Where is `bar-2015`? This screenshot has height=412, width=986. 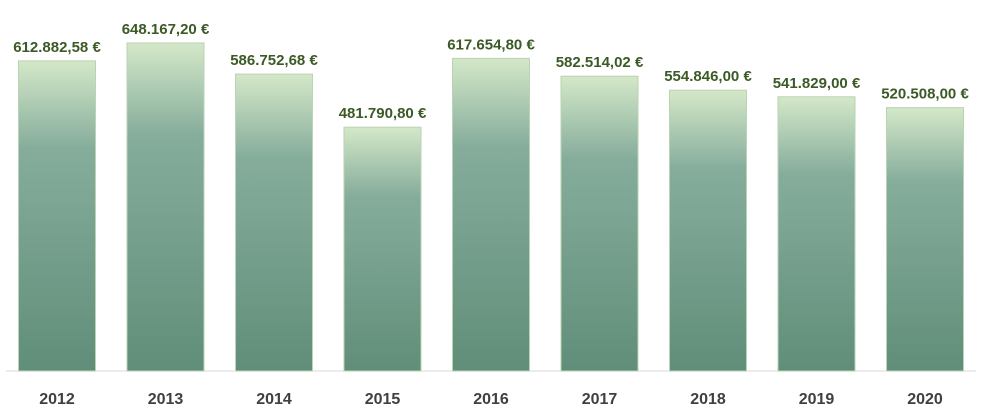
bar-2015 is located at coordinates (382, 249).